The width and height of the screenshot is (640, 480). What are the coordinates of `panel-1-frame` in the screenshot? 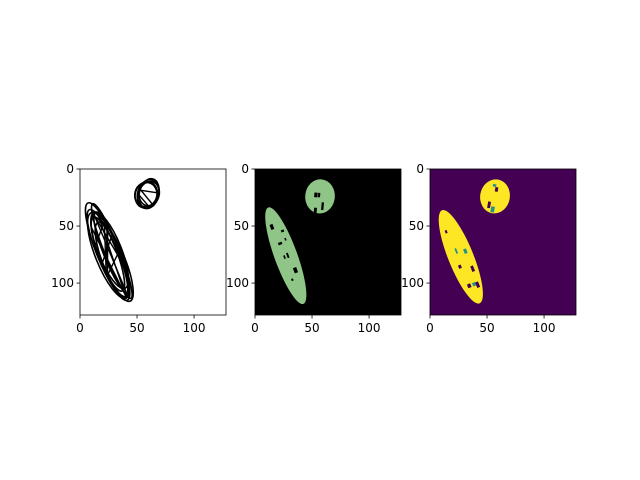 It's located at (153, 242).